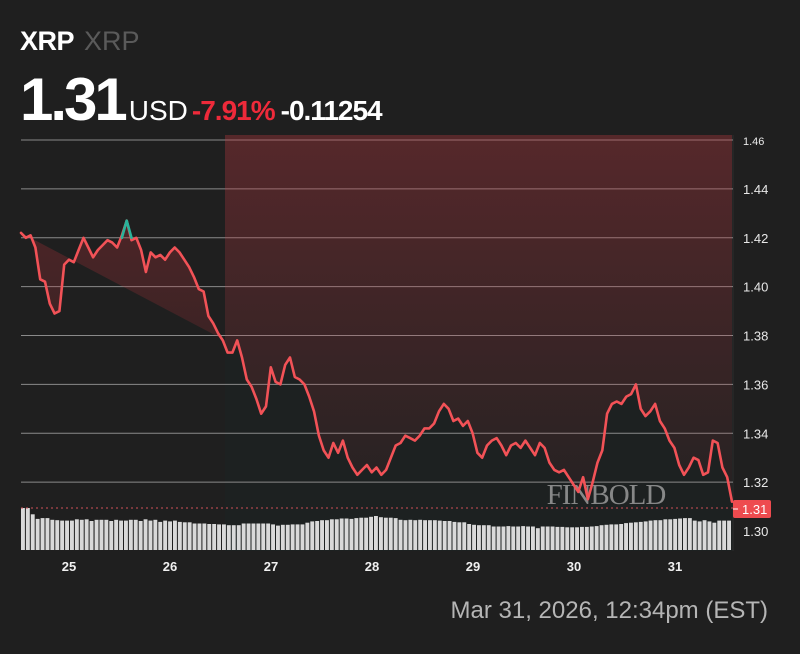 This screenshot has width=800, height=654. I want to click on y-tick-label: 1.36, so click(755, 384).